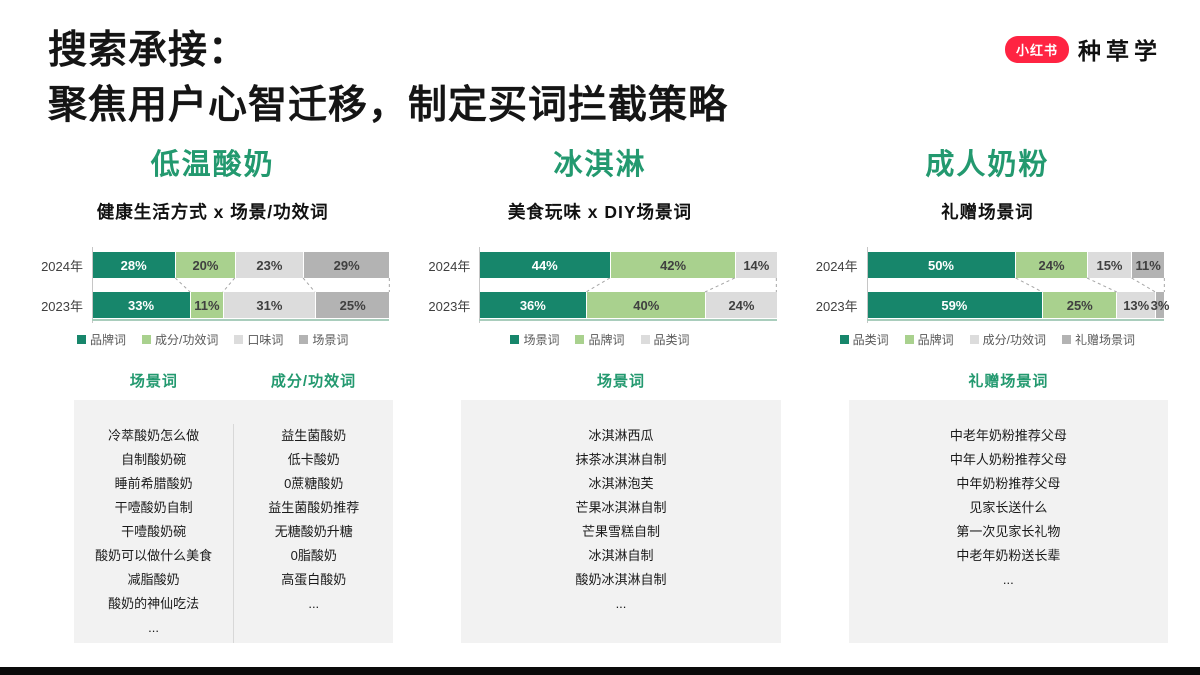  I want to click on keyword-item: 0脂酸奶, so click(313, 556).